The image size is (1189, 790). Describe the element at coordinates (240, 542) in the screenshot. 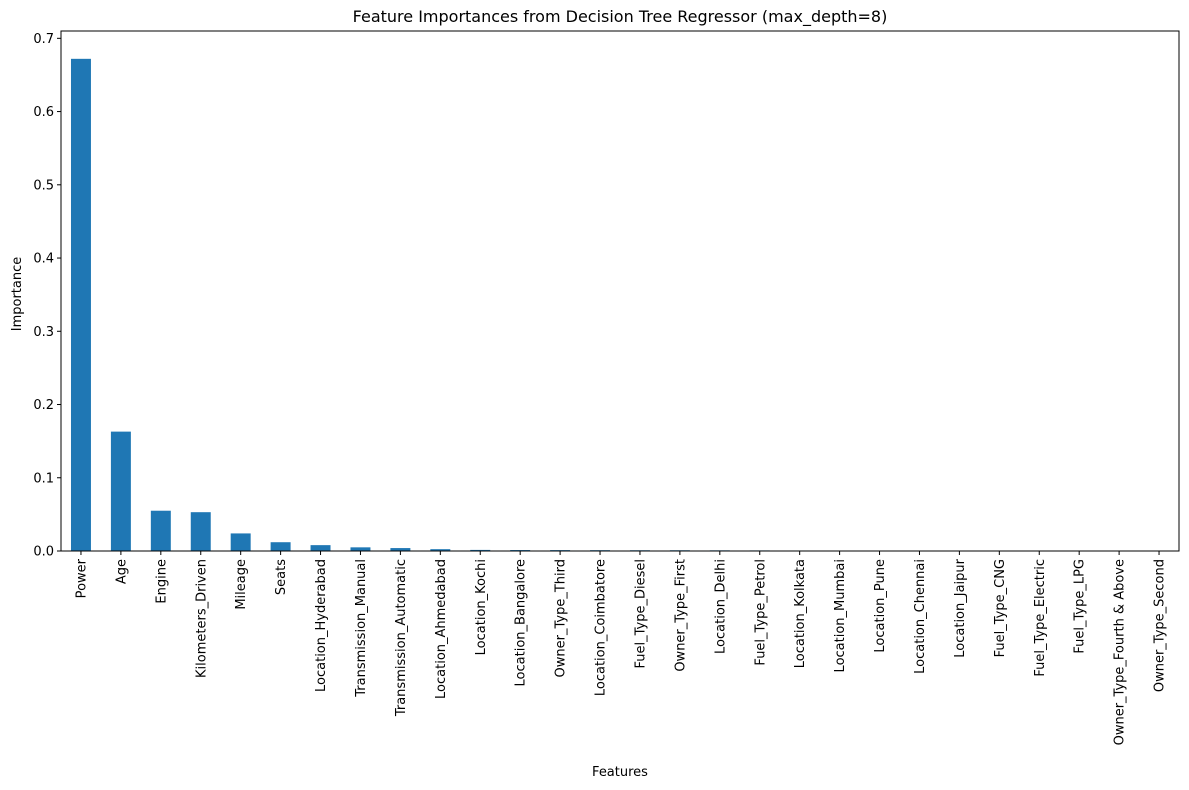

I see `bar-mileage` at that location.